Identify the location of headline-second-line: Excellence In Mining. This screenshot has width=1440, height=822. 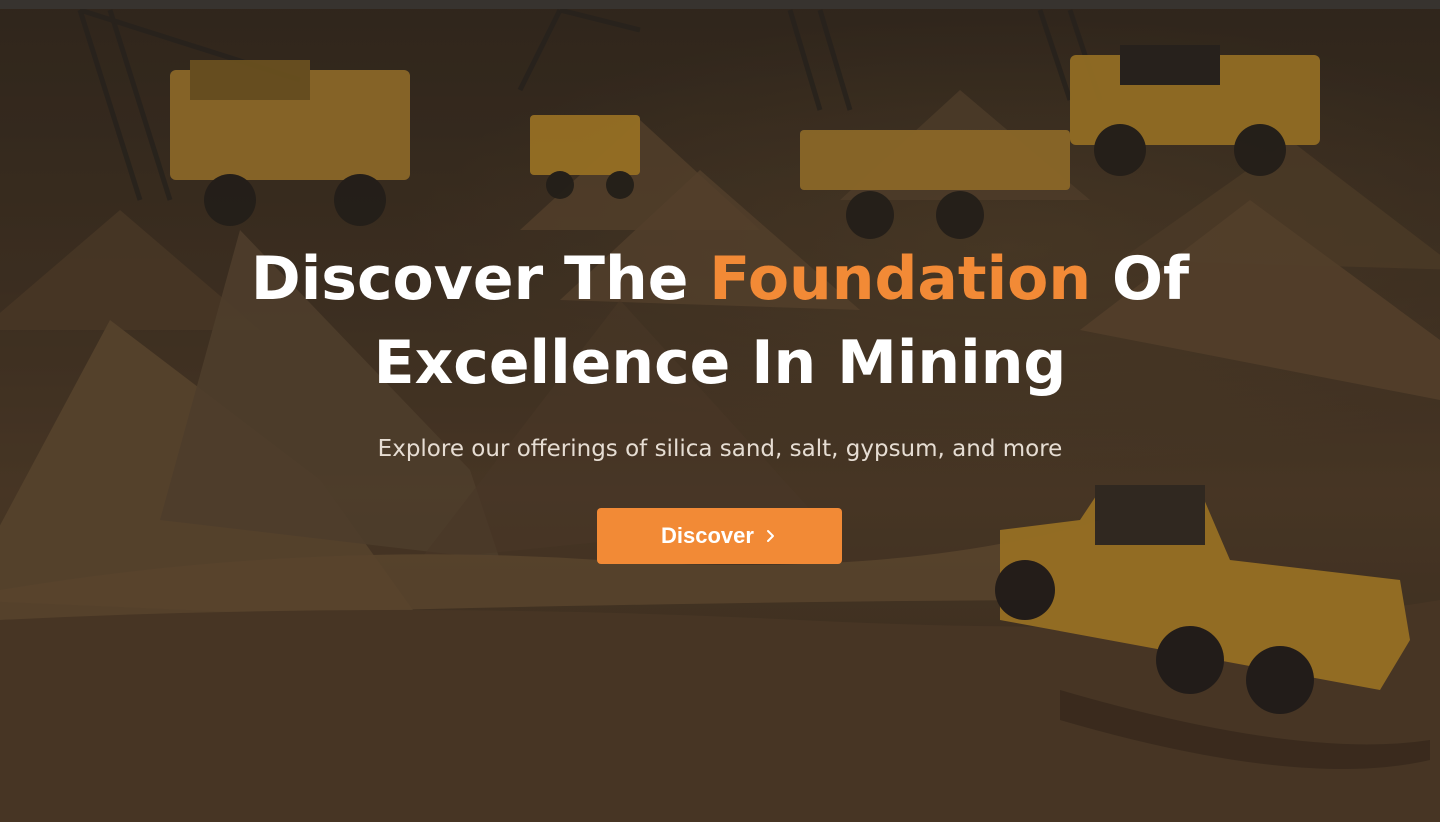
(720, 363).